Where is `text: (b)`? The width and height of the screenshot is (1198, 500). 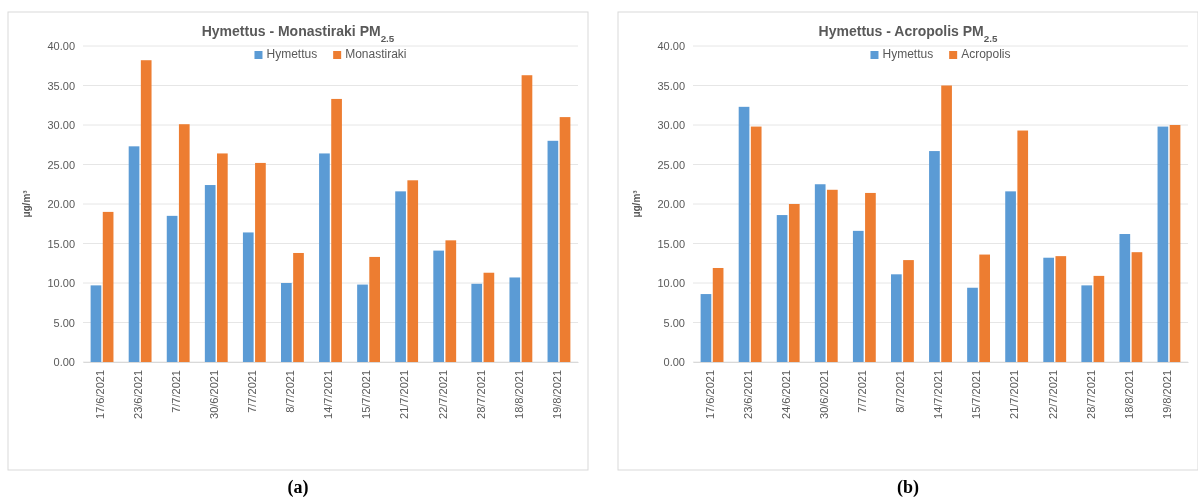
text: (b) is located at coordinates (908, 487).